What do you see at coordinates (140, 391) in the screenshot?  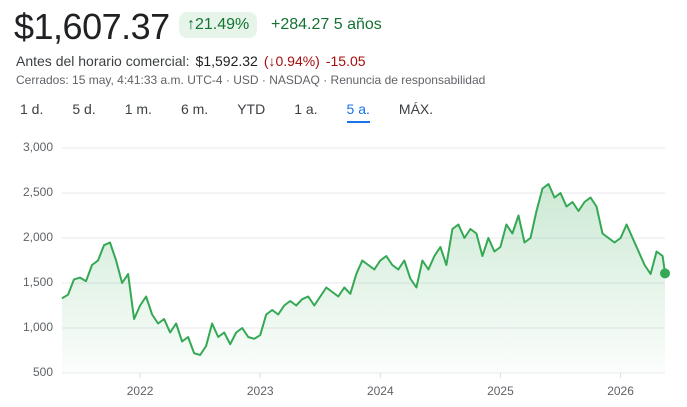 I see `x-tick-label: 2022` at bounding box center [140, 391].